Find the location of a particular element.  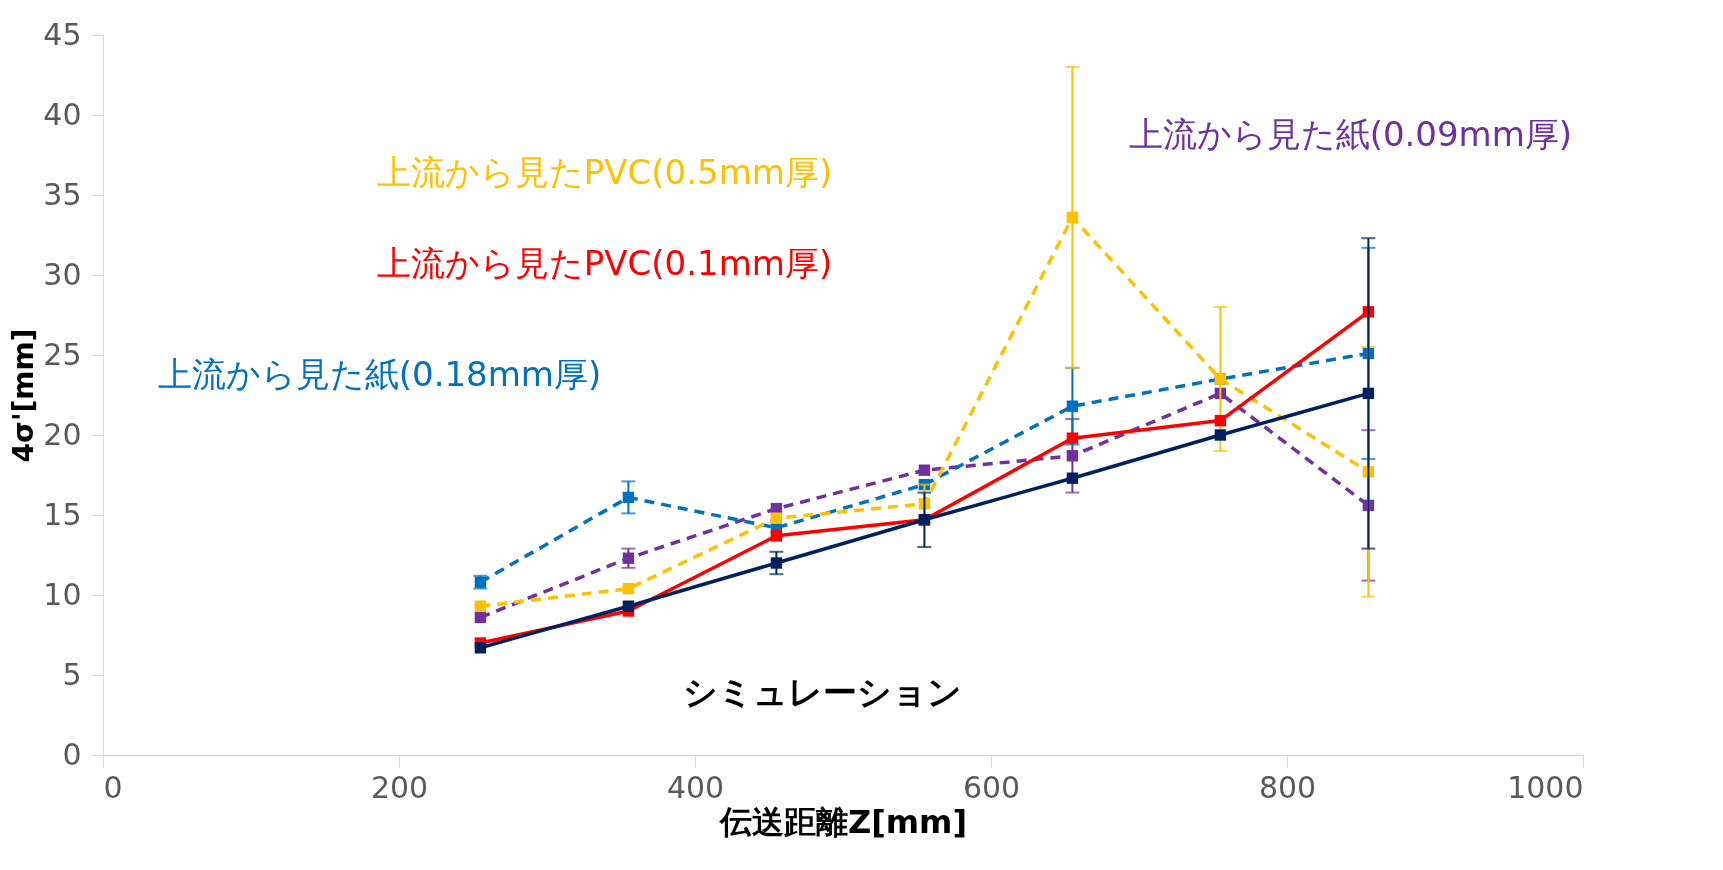

y-tick-label: 5 is located at coordinates (72, 674).